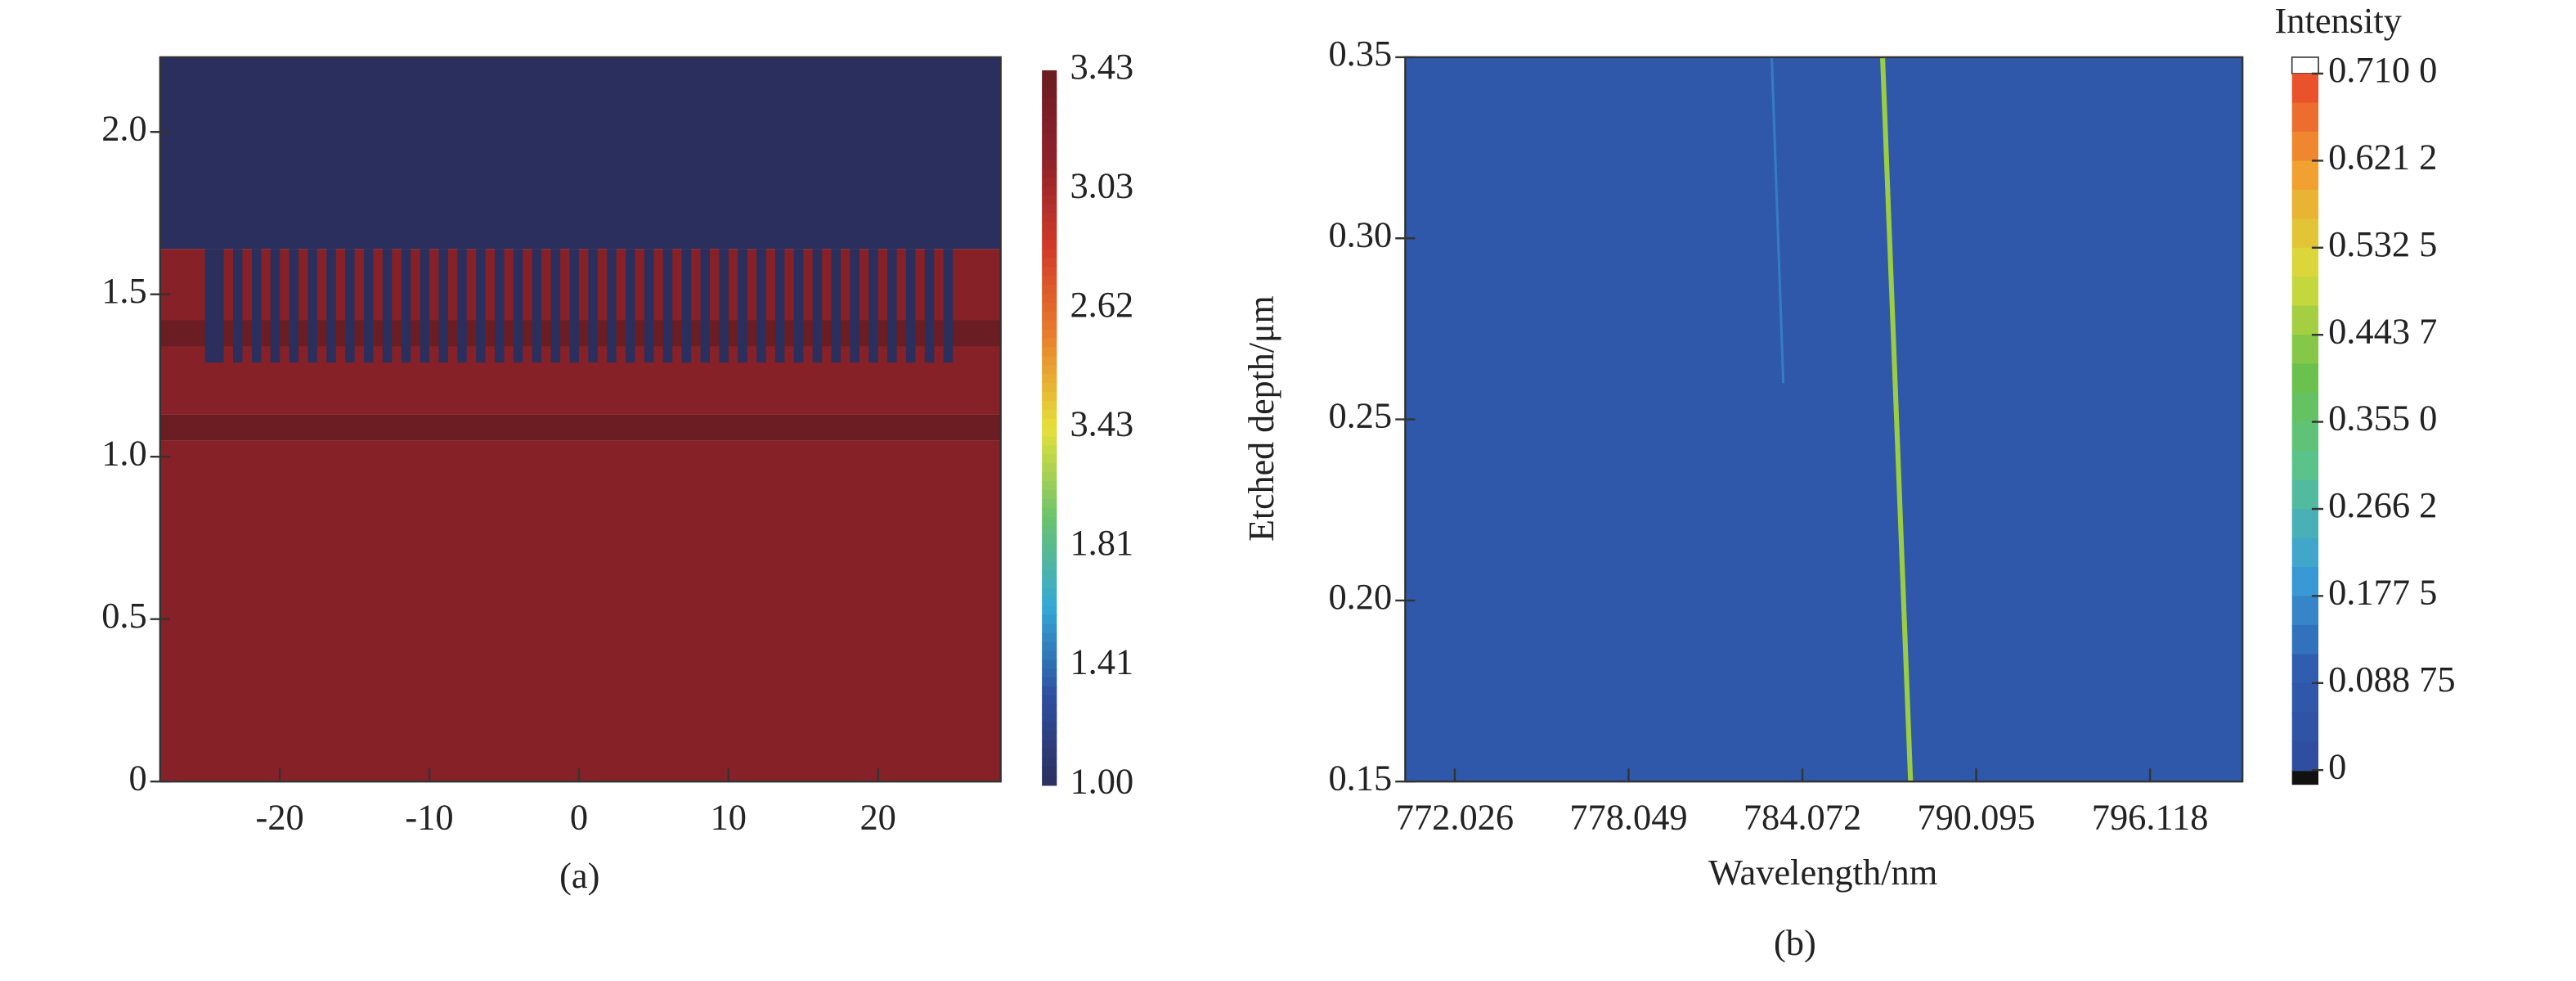 The image size is (2576, 981). I want to click on y-tick-label: 2.0, so click(124, 129).